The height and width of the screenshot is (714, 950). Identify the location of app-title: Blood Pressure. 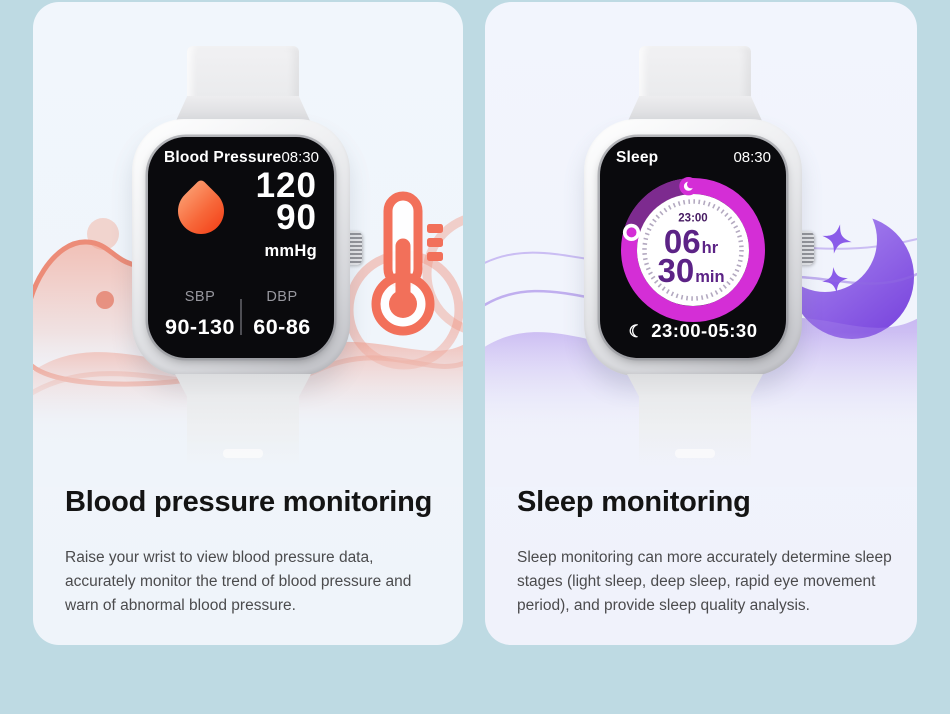
(223, 157).